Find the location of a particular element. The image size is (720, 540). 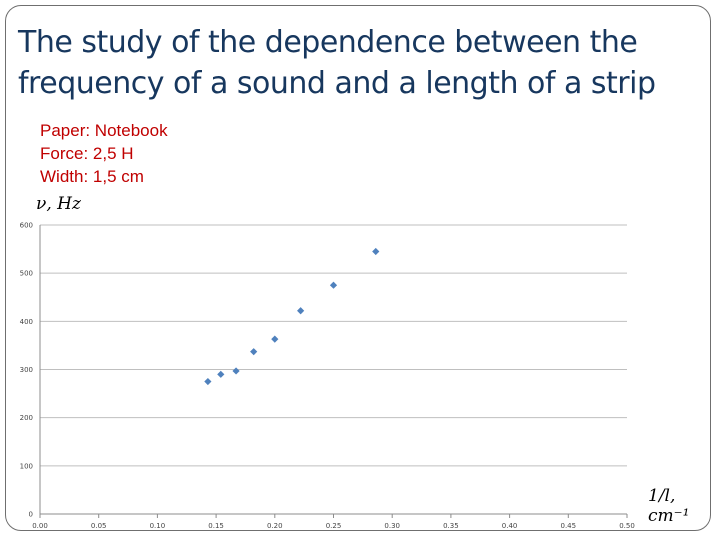

y-tick-label: 0 is located at coordinates (31, 515).